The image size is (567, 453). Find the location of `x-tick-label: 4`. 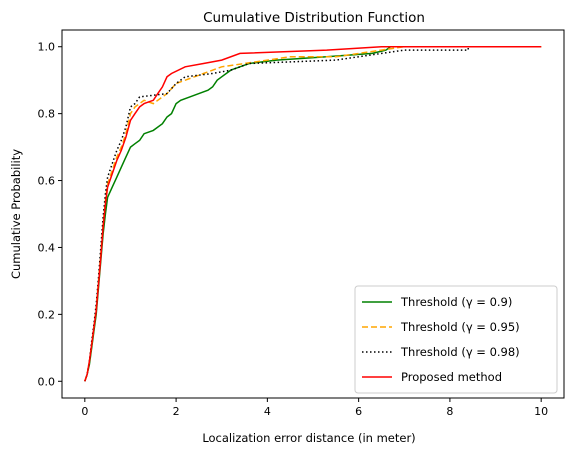

x-tick-label: 4 is located at coordinates (267, 411).